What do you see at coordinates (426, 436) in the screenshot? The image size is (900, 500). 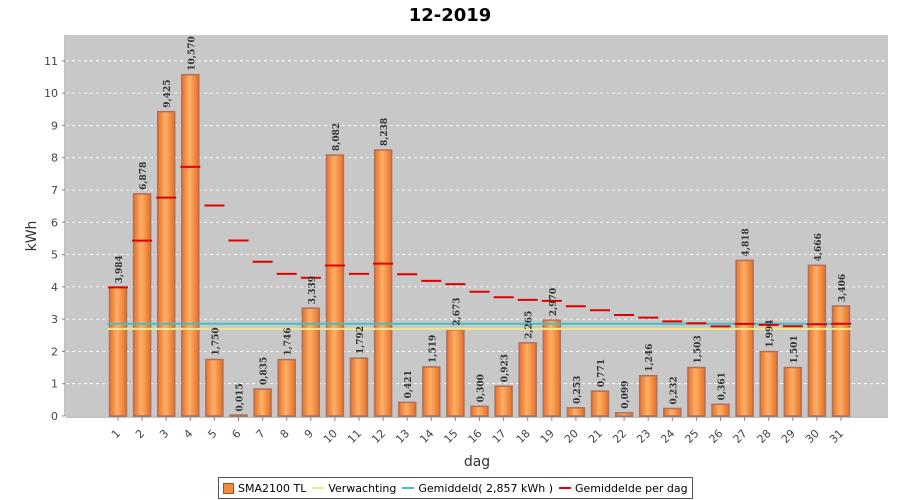 I see `x-tick-label: 14` at bounding box center [426, 436].